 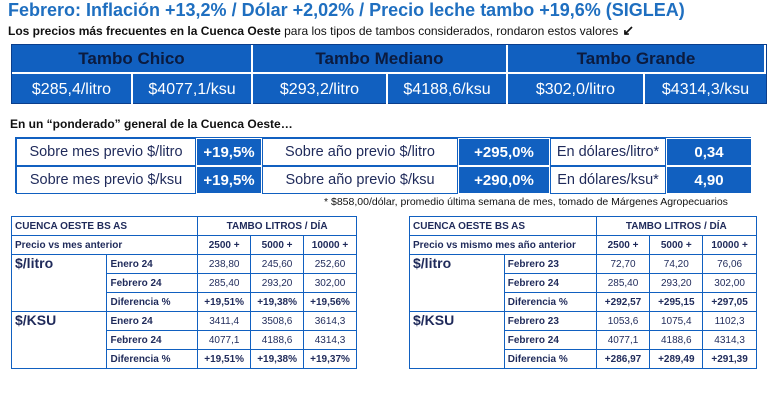 I want to click on arrow-down-left-icon: ↙, so click(x=628, y=30).